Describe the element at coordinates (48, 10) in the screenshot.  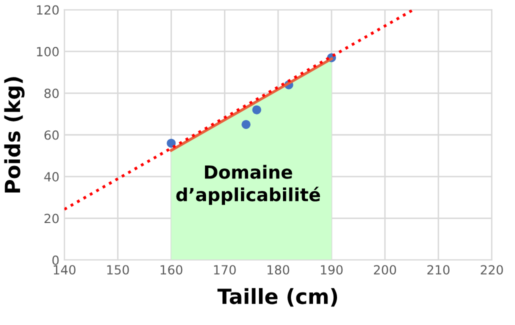
I see `y-tick-label: 120` at that location.